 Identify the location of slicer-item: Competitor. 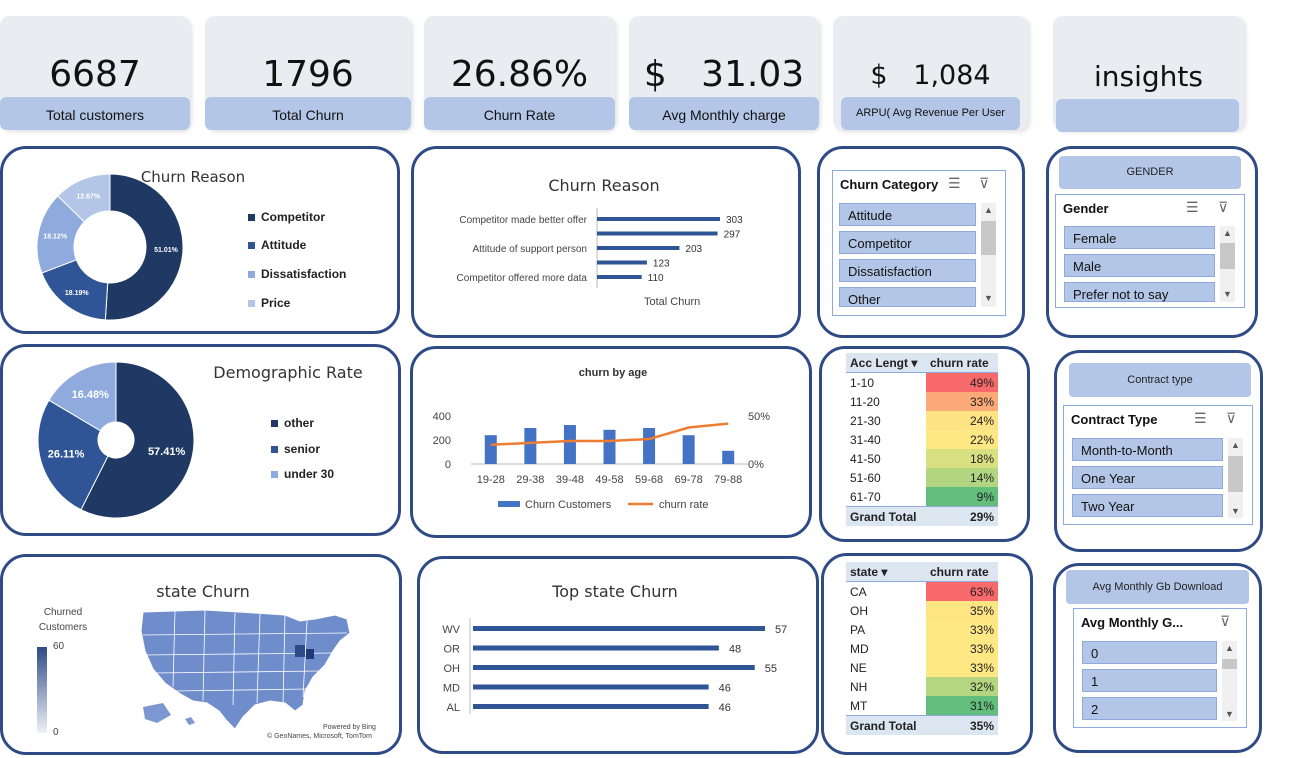
(907, 242).